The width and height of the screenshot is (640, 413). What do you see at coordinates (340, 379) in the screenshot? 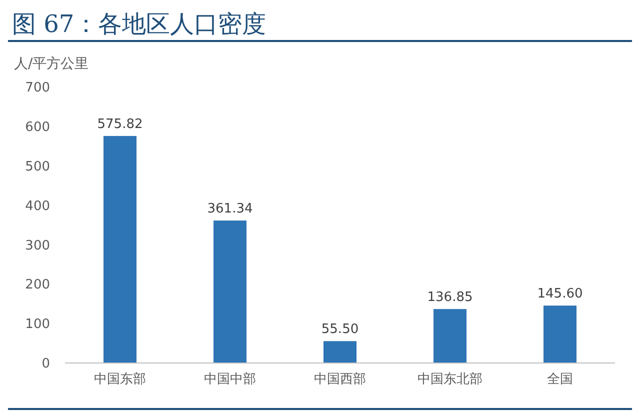
I see `x-tick-label: 中国西部` at bounding box center [340, 379].